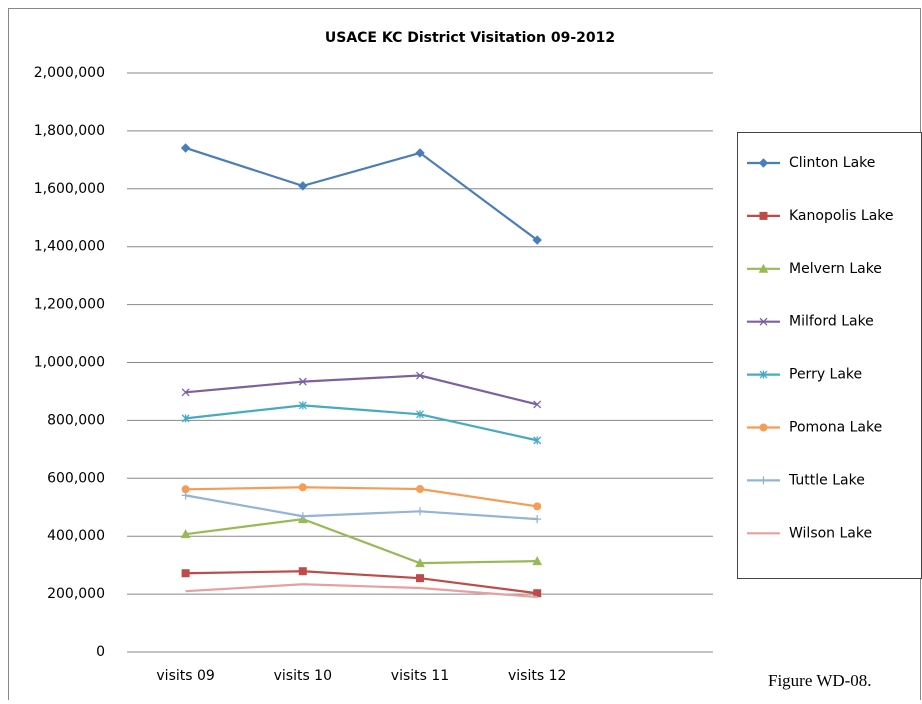 Image resolution: width=922 pixels, height=704 pixels. What do you see at coordinates (831, 322) in the screenshot?
I see `legend-label: Milford Lake` at bounding box center [831, 322].